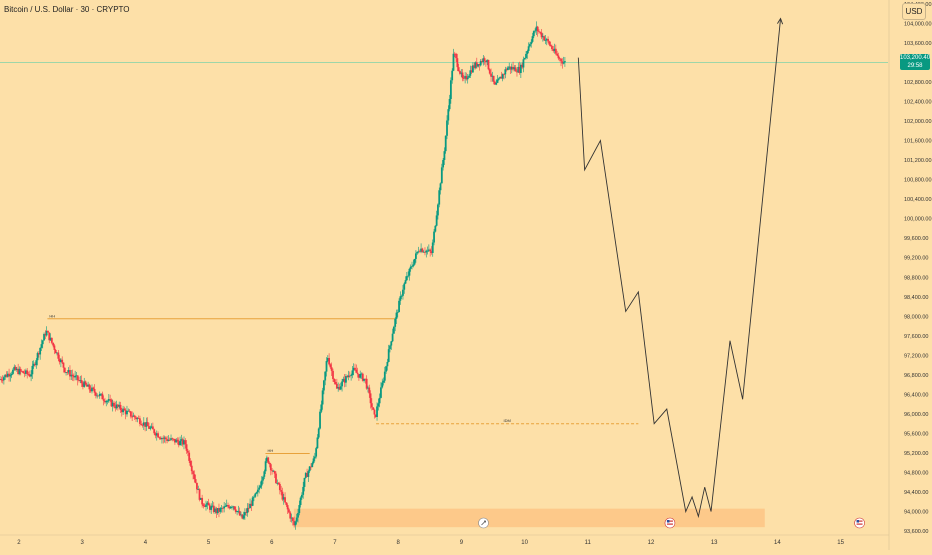 Image resolution: width=932 pixels, height=555 pixels. What do you see at coordinates (916, 317) in the screenshot?
I see `y-tick-label: 98,000.00` at bounding box center [916, 317].